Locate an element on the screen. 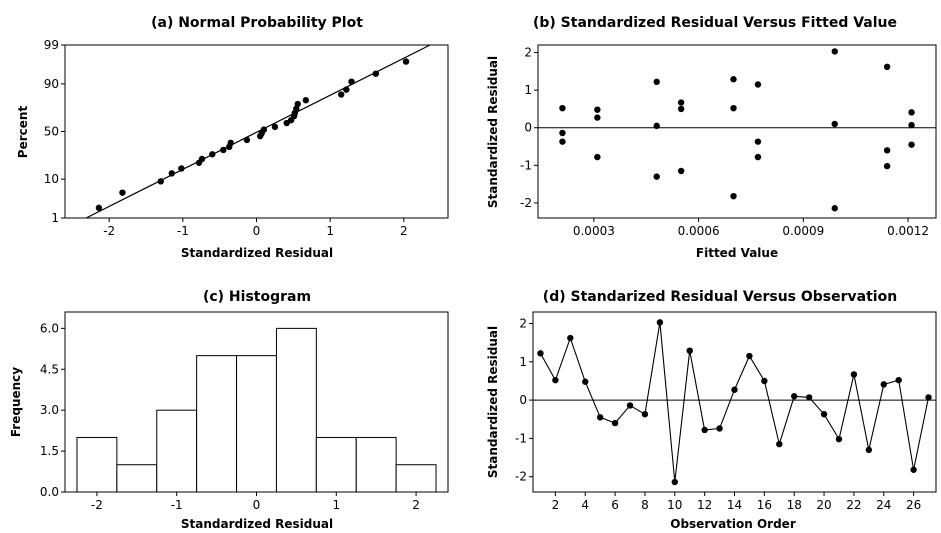 The image size is (941, 533). panel-c-title: (c) Histogram is located at coordinates (257, 297).